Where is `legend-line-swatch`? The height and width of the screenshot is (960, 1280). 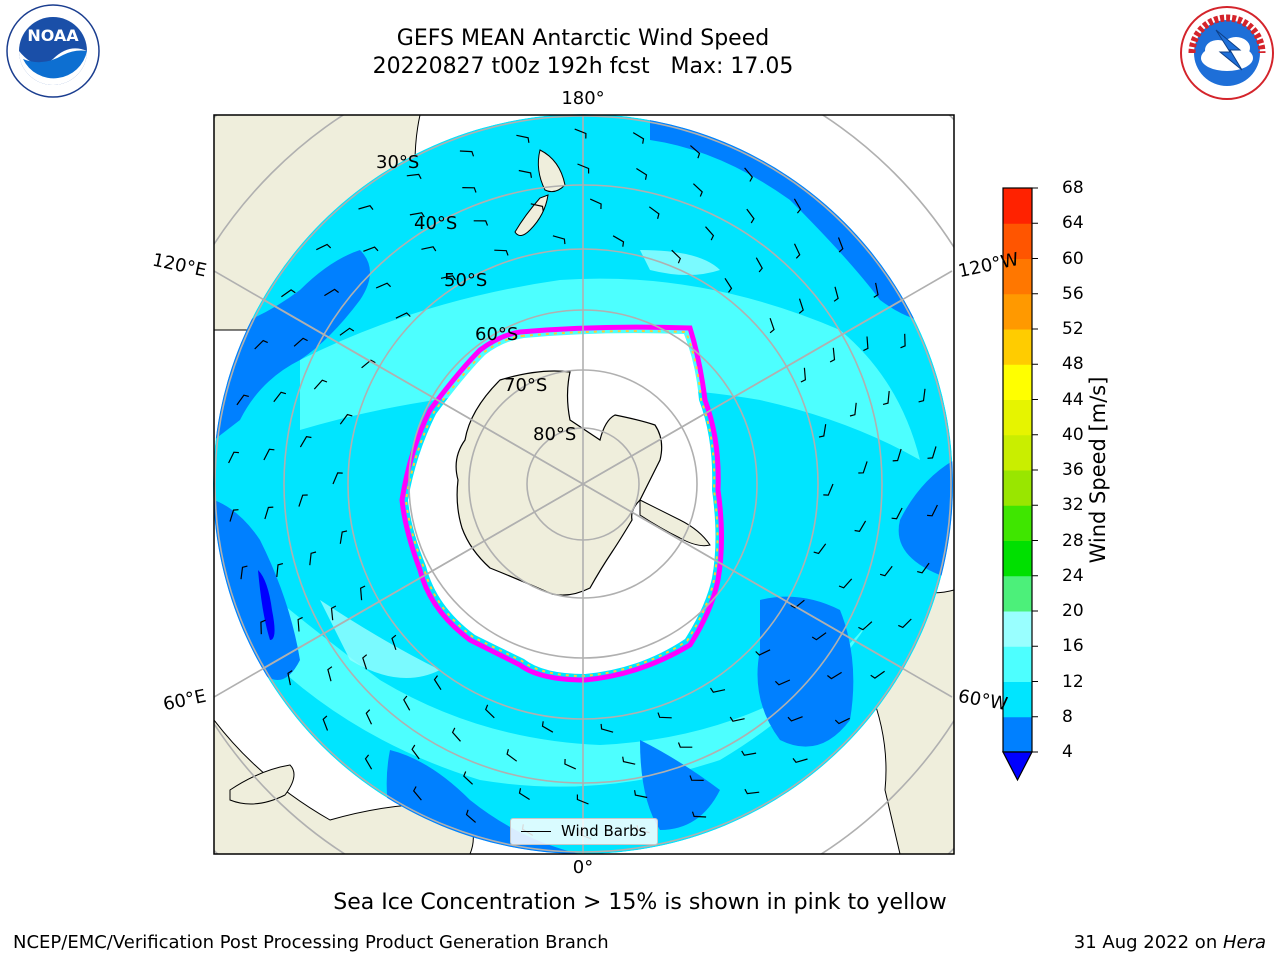
legend-line-swatch is located at coordinates (536, 831).